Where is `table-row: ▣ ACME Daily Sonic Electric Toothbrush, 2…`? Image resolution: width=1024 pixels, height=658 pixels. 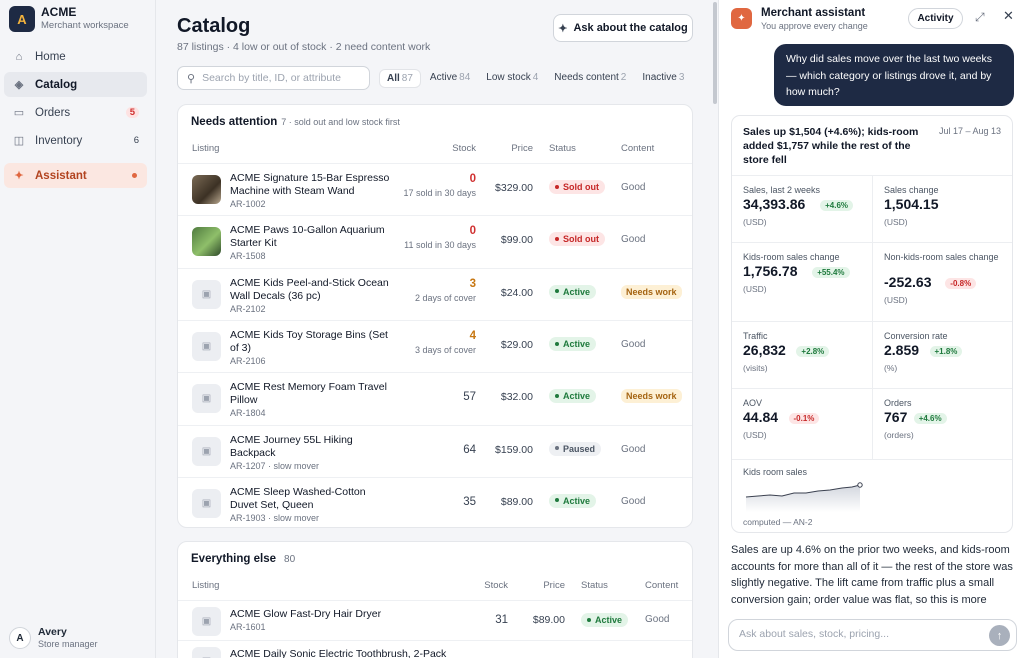
table-row: ▣ ACME Daily Sonic Electric Toothbrush, 2… is located at coordinates (435, 649).